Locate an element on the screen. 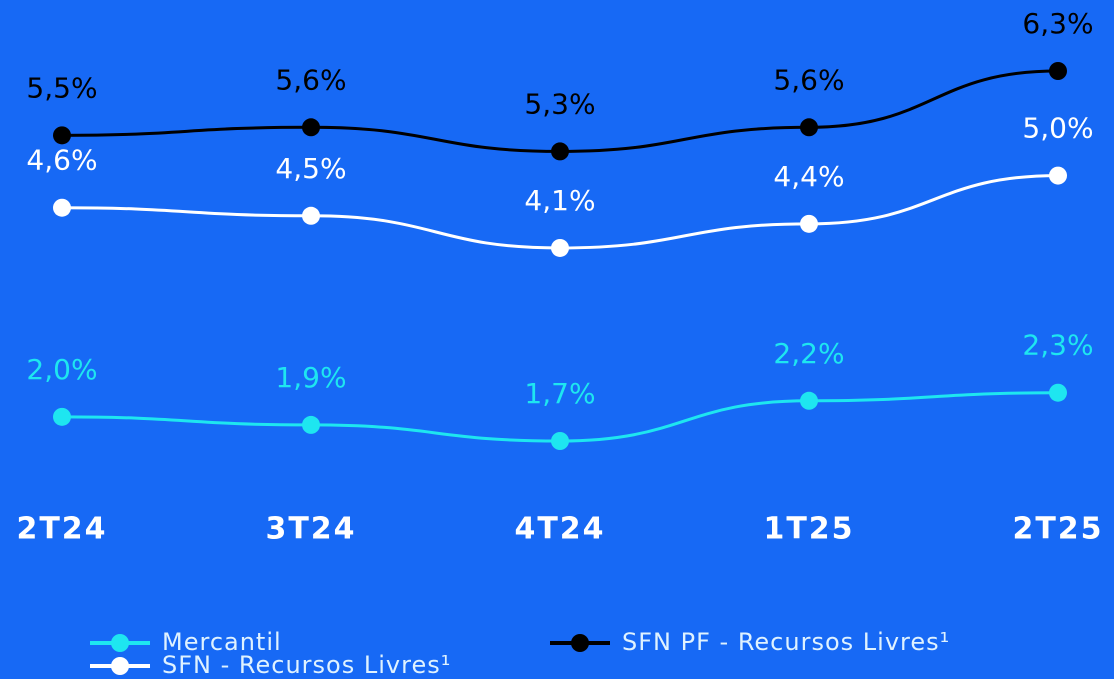 Image resolution: width=1114 pixels, height=679 pixels. legend-label: SFN - Recursos Livres¹ is located at coordinates (306, 665).